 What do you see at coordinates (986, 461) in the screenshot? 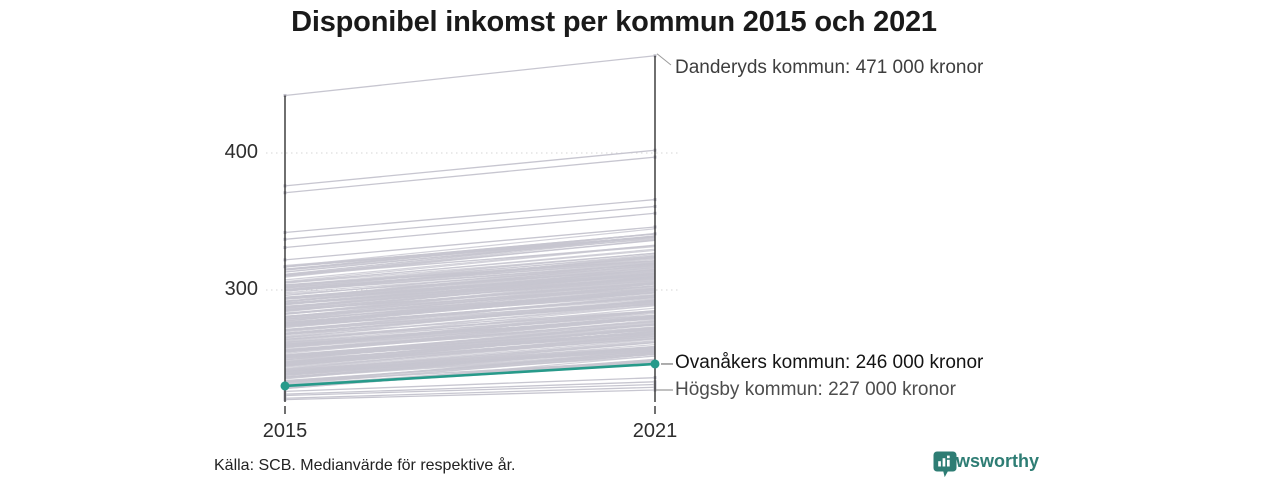
I see `newsworthy-logo-text: Newsworthy` at bounding box center [986, 461].